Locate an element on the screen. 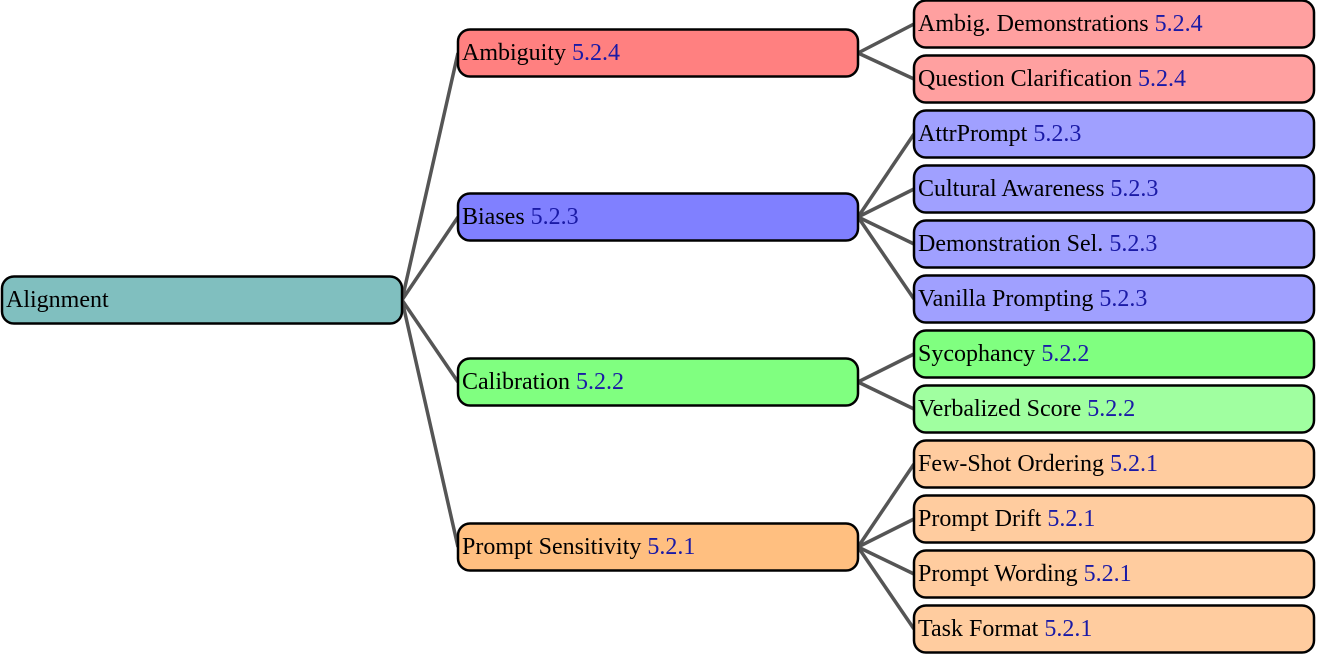 The image size is (1318, 662). root-node-label: Alignment is located at coordinates (57, 300).